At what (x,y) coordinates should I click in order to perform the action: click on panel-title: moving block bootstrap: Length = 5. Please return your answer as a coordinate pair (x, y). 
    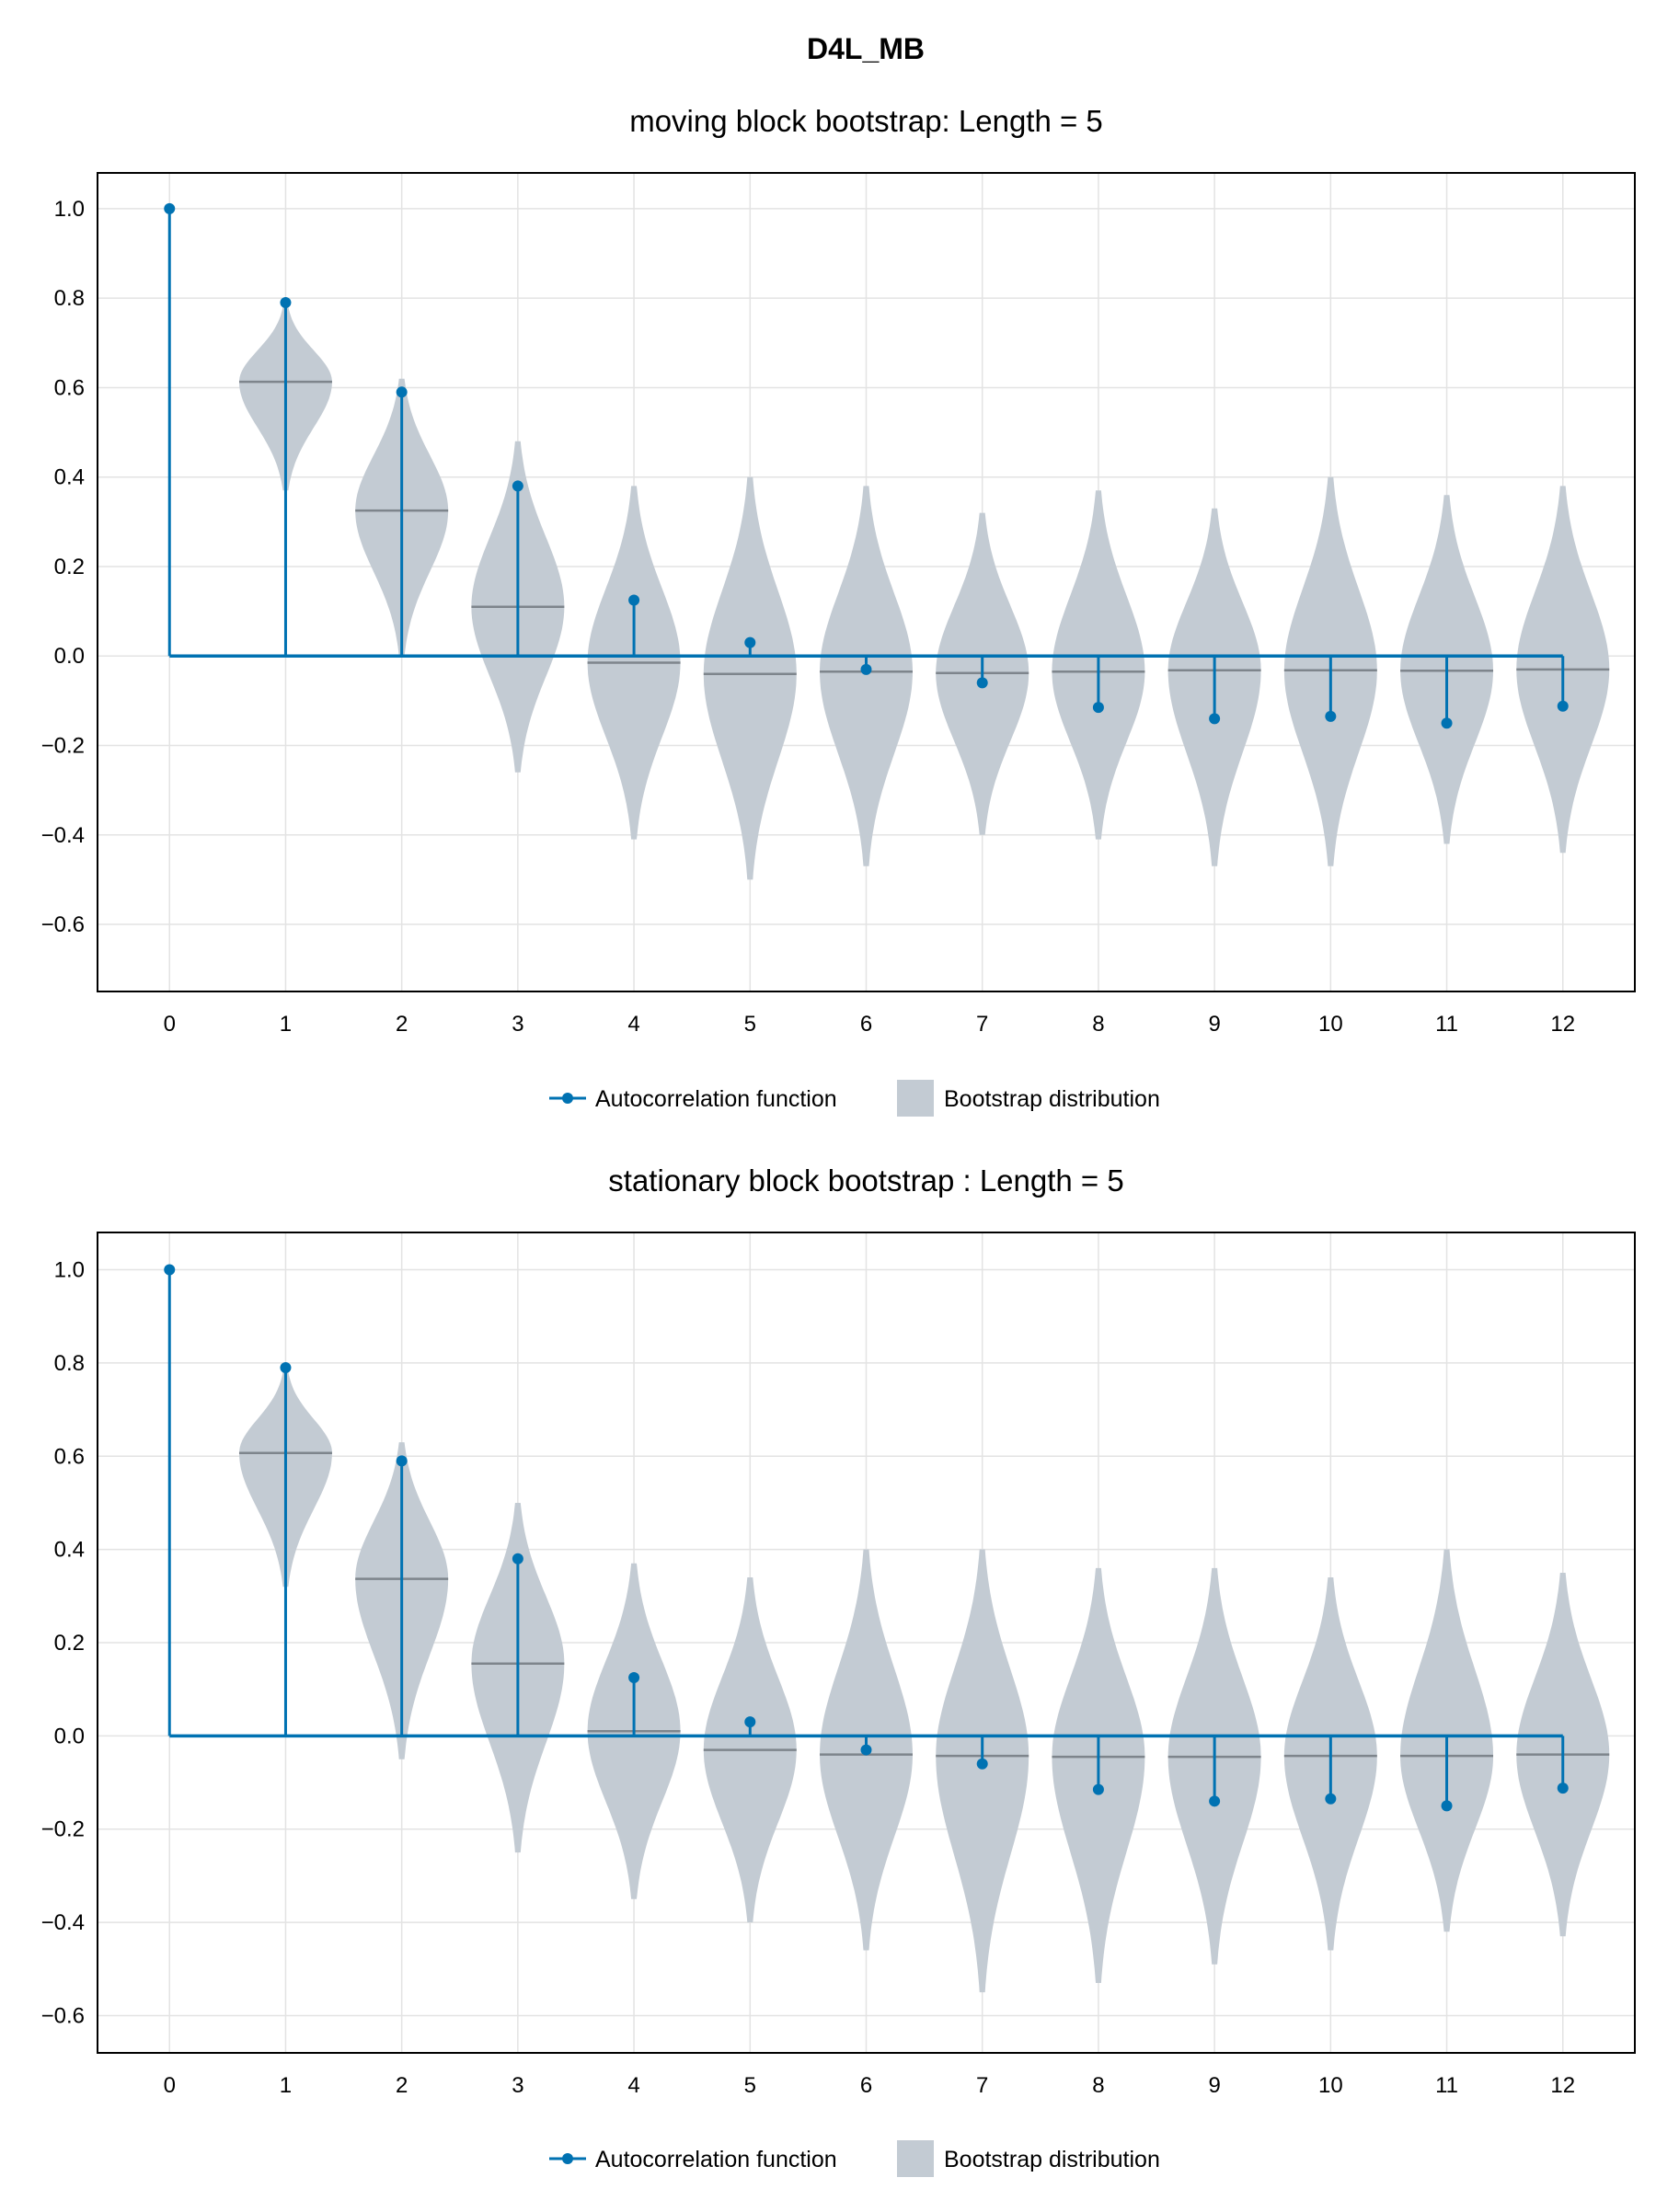
    Looking at the image, I should click on (866, 121).